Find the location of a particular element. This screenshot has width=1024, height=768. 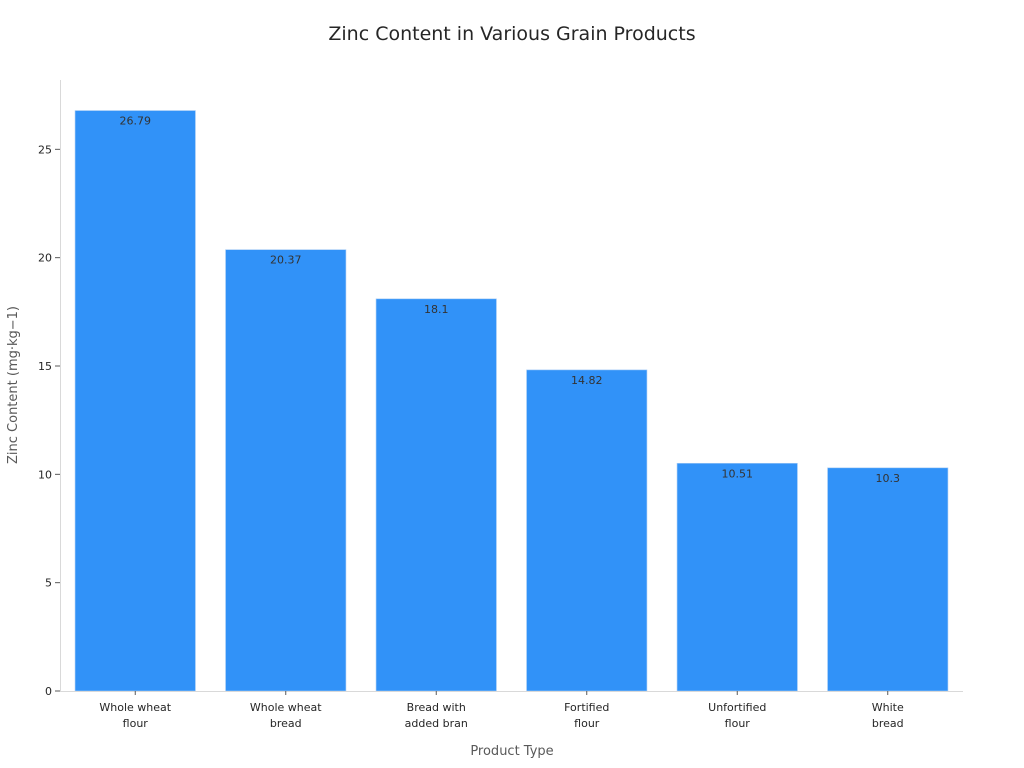

y-tick-label: 20 is located at coordinates (45, 258).